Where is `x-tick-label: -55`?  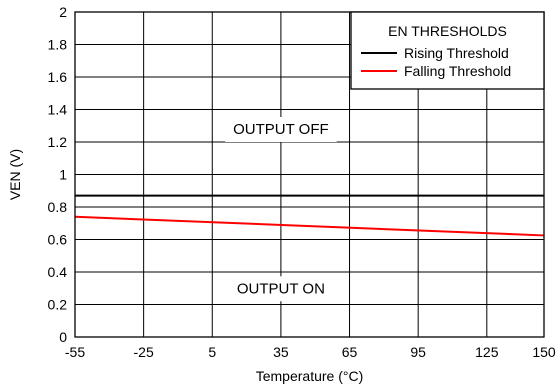 x-tick-label: -55 is located at coordinates (75, 352).